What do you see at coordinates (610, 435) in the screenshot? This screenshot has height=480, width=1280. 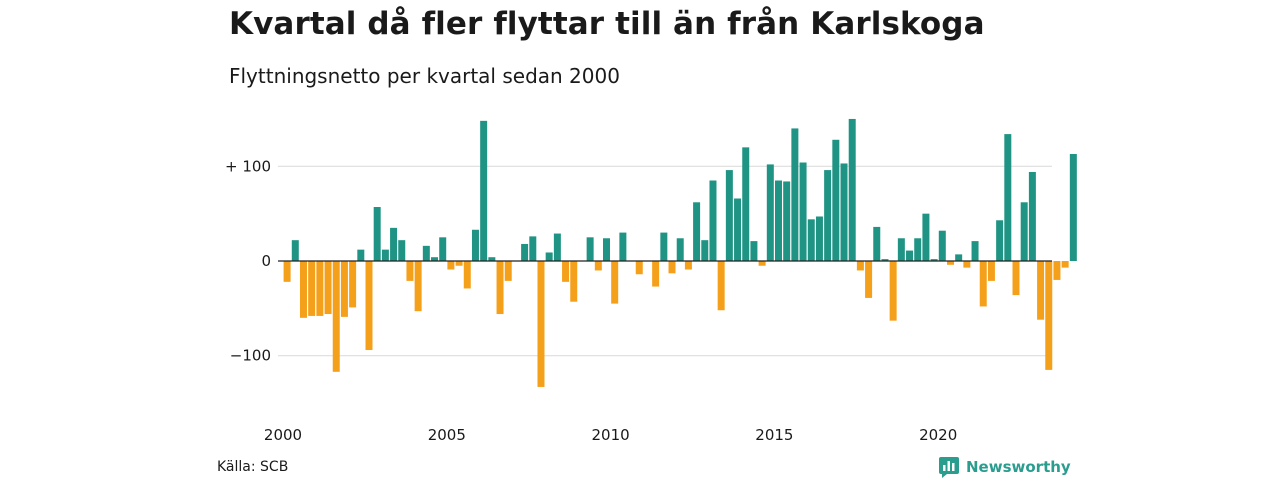 I see `x-axis-ticks: 2000 2005 2010 2015 2020` at bounding box center [610, 435].